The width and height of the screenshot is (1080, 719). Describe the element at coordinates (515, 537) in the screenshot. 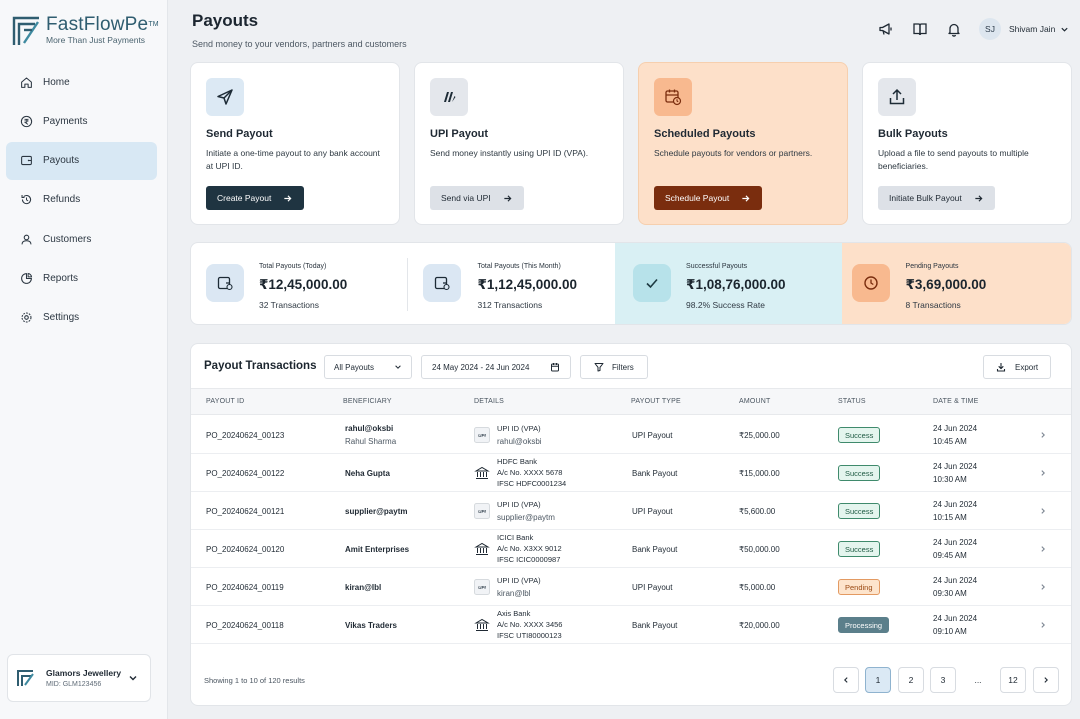

I see `detail-line: ICICI Bank` at that location.